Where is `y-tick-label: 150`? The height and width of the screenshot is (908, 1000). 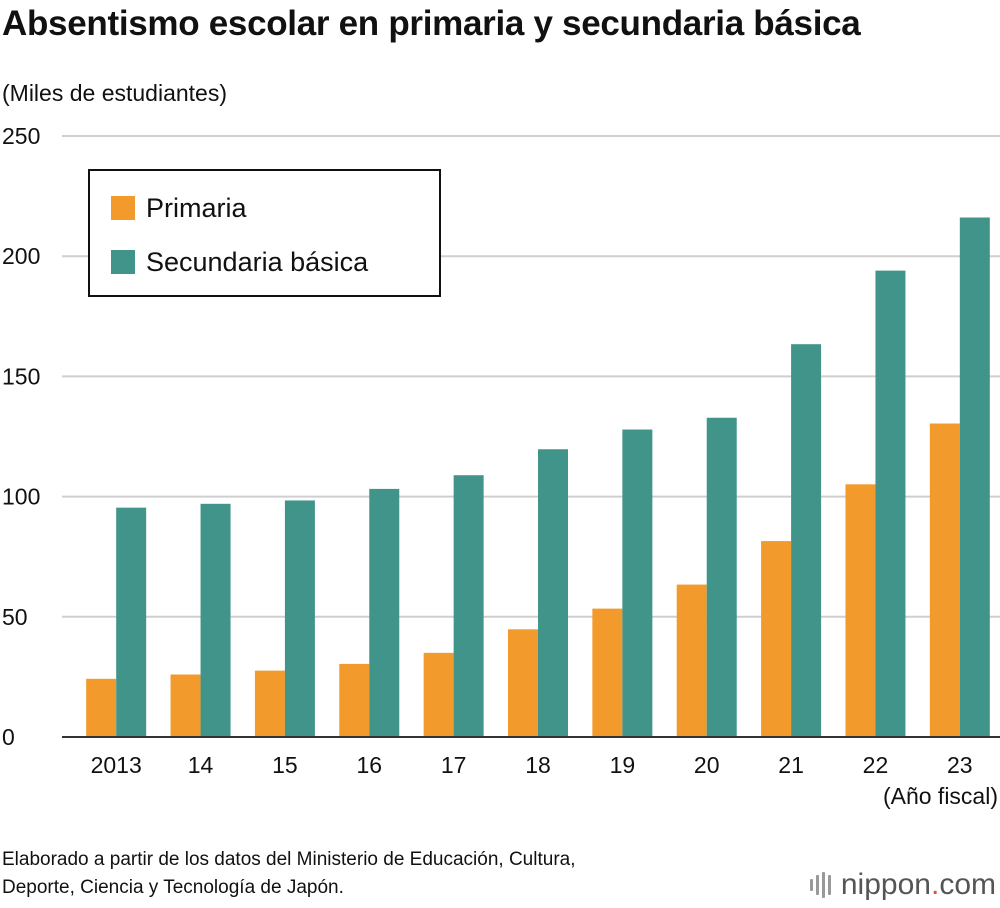 y-tick-label: 150 is located at coordinates (21, 376).